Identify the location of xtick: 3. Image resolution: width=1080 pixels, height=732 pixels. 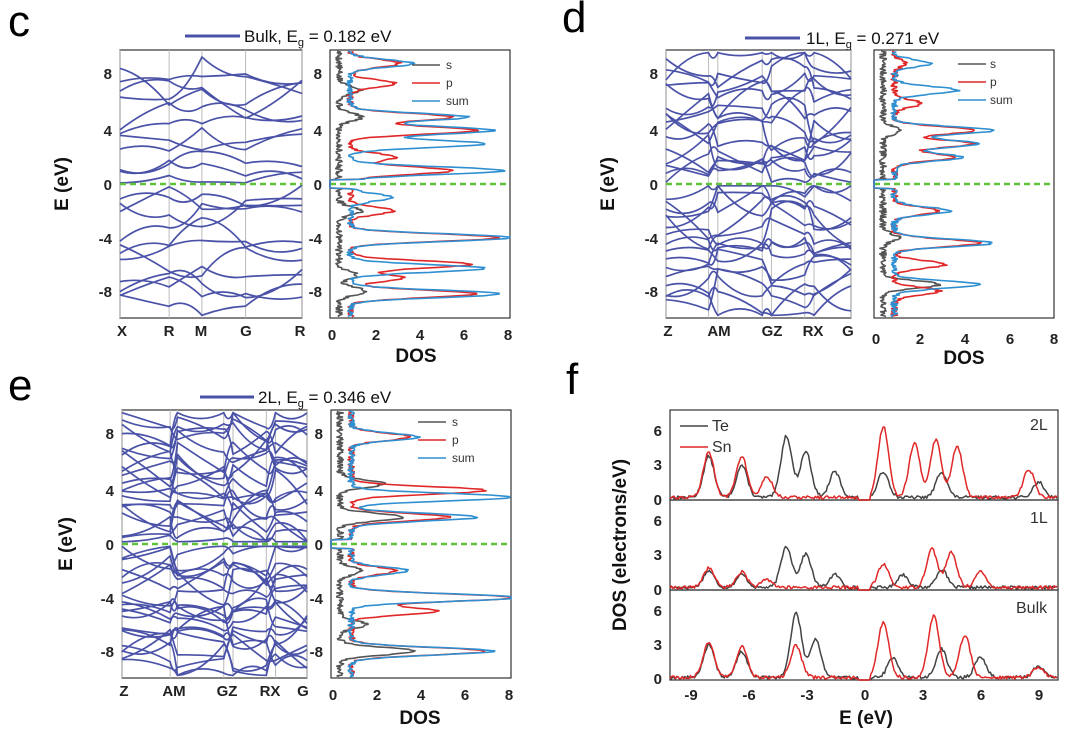
(923, 695).